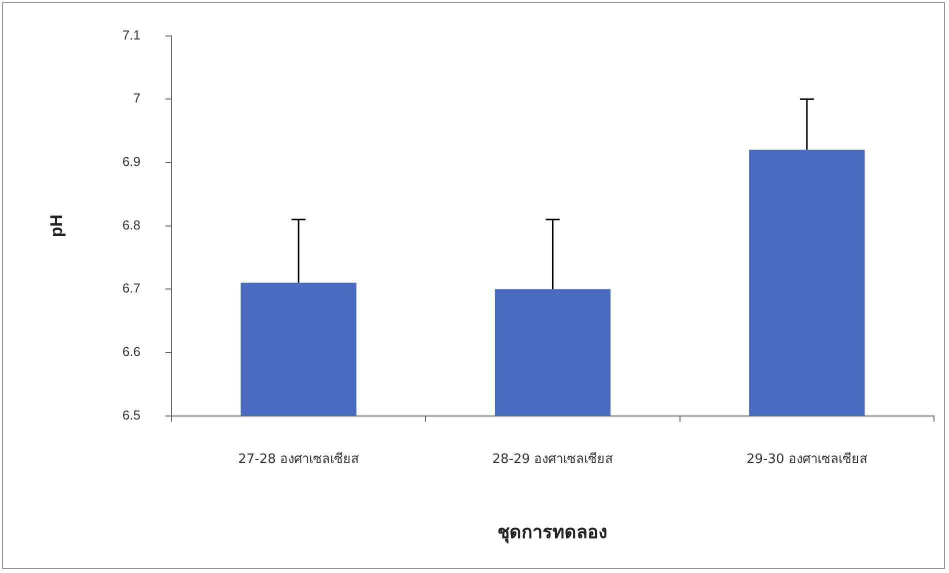  I want to click on y-tick-label: 6.6, so click(131, 352).